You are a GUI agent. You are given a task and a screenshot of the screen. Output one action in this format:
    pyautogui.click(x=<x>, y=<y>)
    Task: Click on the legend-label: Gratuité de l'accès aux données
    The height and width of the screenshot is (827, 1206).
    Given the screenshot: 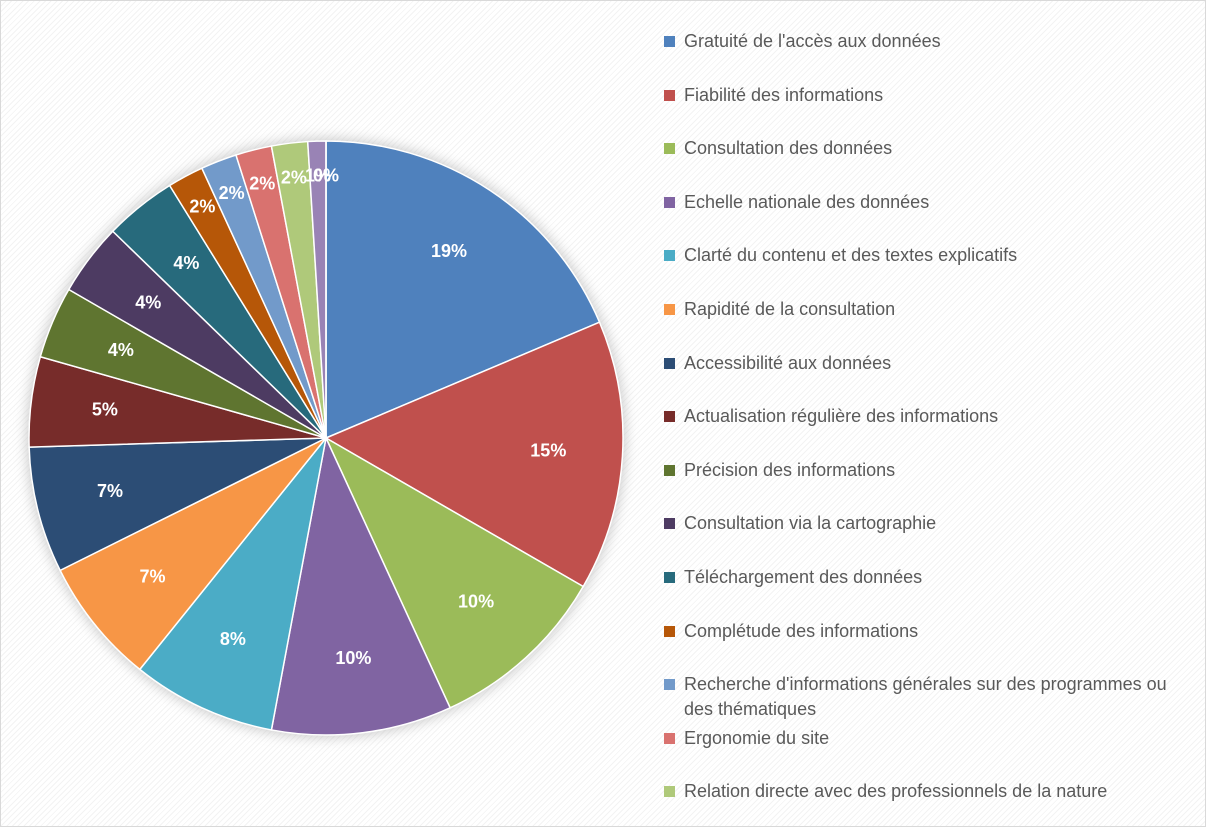 What is the action you would take?
    pyautogui.click(x=812, y=41)
    